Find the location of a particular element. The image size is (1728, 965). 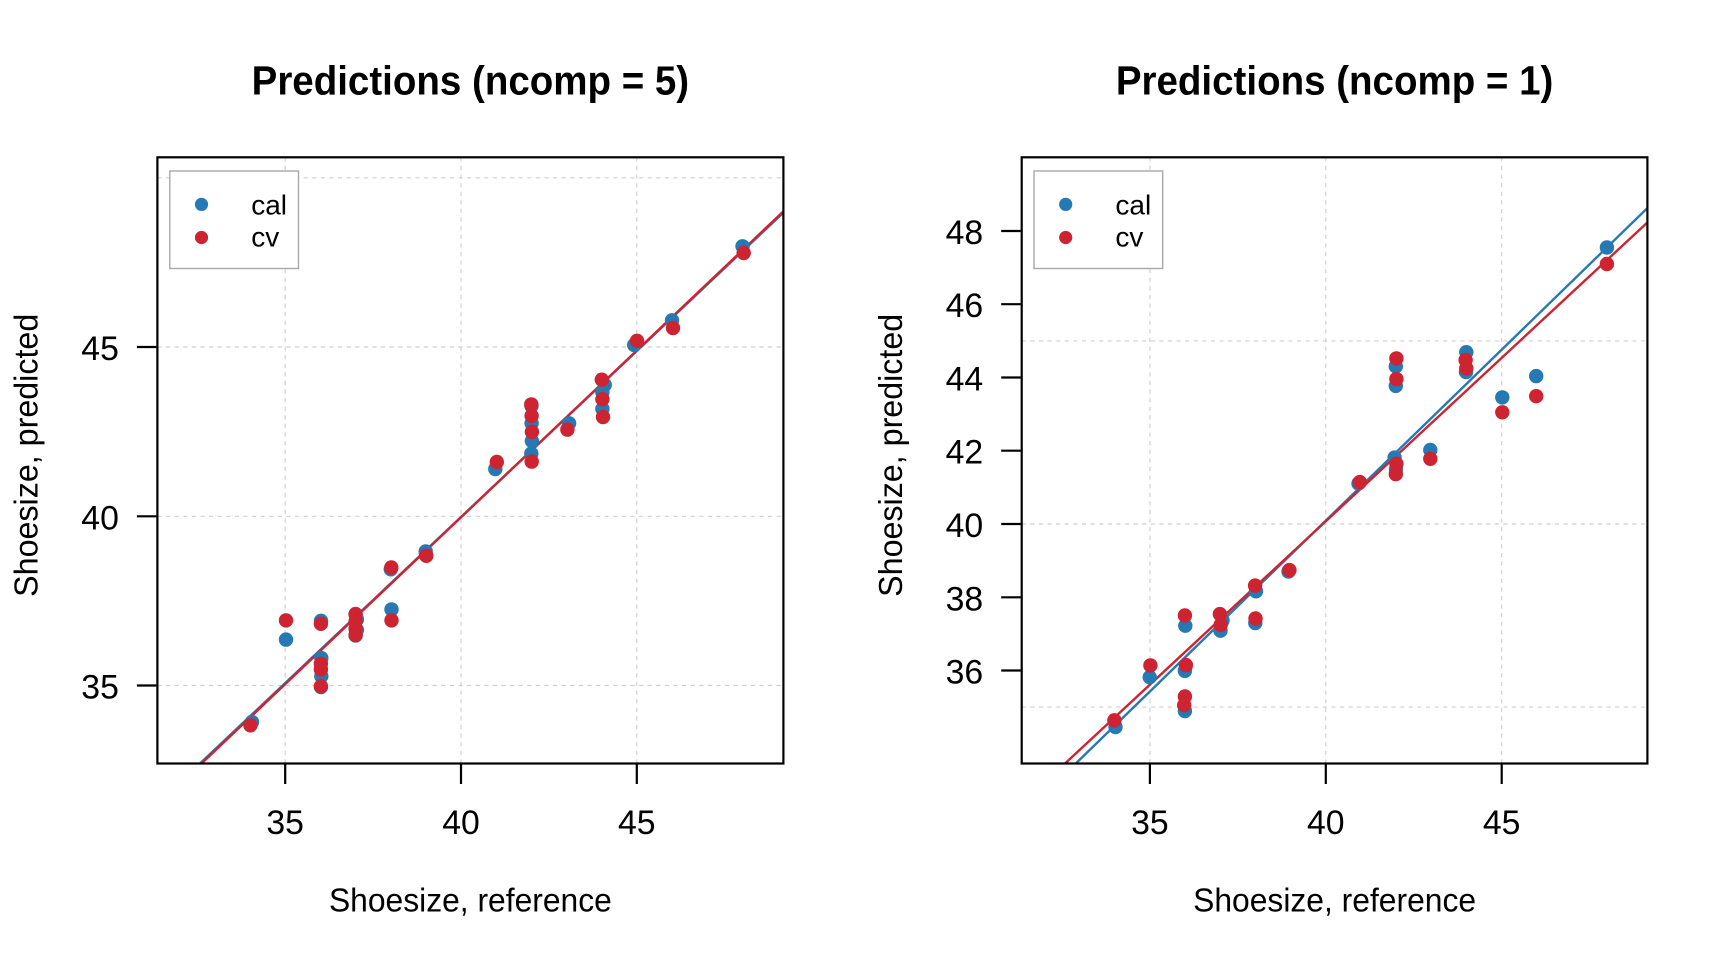

svg-text: Predictions (ncomp = 1) is located at coordinates (1335, 80).